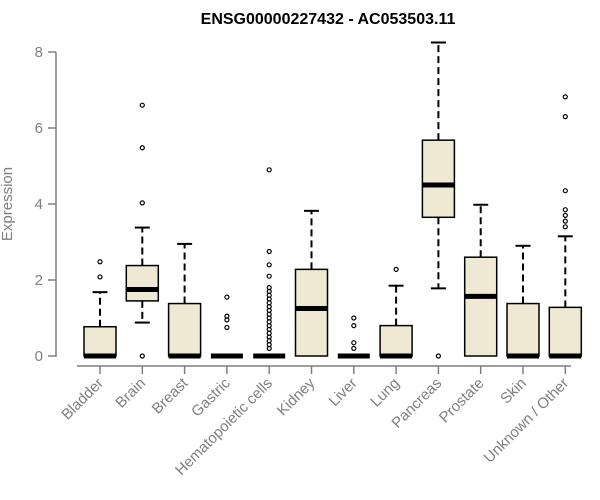 Image resolution: width=600 pixels, height=500 pixels. What do you see at coordinates (385, 393) in the screenshot?
I see `x-tick-label: Lung` at bounding box center [385, 393].